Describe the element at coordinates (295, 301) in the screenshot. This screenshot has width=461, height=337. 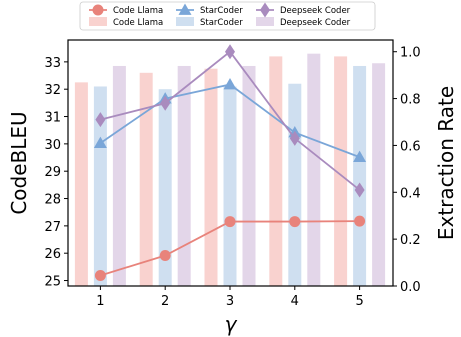
I see `x-tick-label: 4` at that location.